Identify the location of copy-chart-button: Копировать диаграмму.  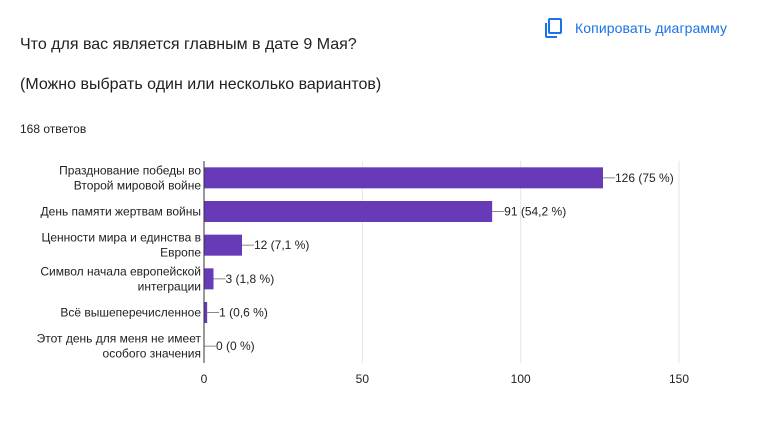
(635, 28).